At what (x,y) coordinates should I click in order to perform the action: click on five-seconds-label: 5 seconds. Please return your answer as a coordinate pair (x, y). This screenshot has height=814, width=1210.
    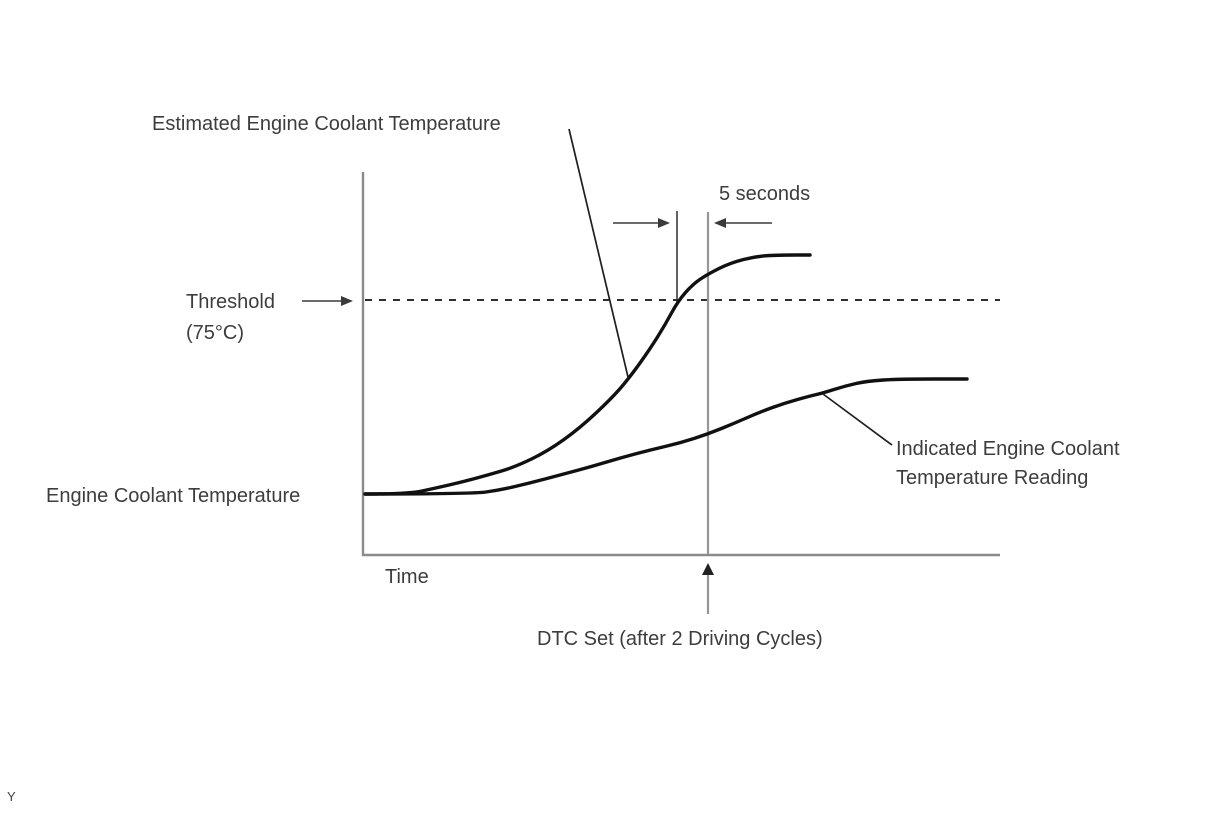
    Looking at the image, I should click on (765, 194).